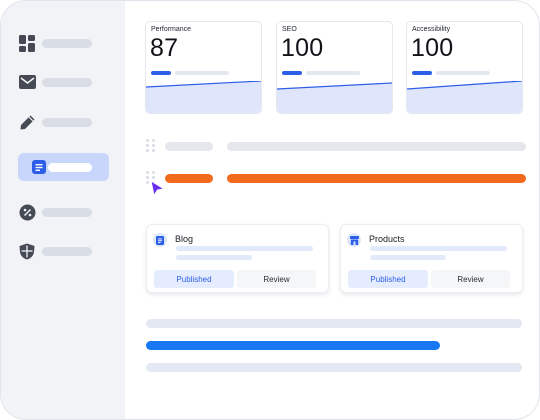  I want to click on task-card-products: Products Published Review, so click(431, 258).